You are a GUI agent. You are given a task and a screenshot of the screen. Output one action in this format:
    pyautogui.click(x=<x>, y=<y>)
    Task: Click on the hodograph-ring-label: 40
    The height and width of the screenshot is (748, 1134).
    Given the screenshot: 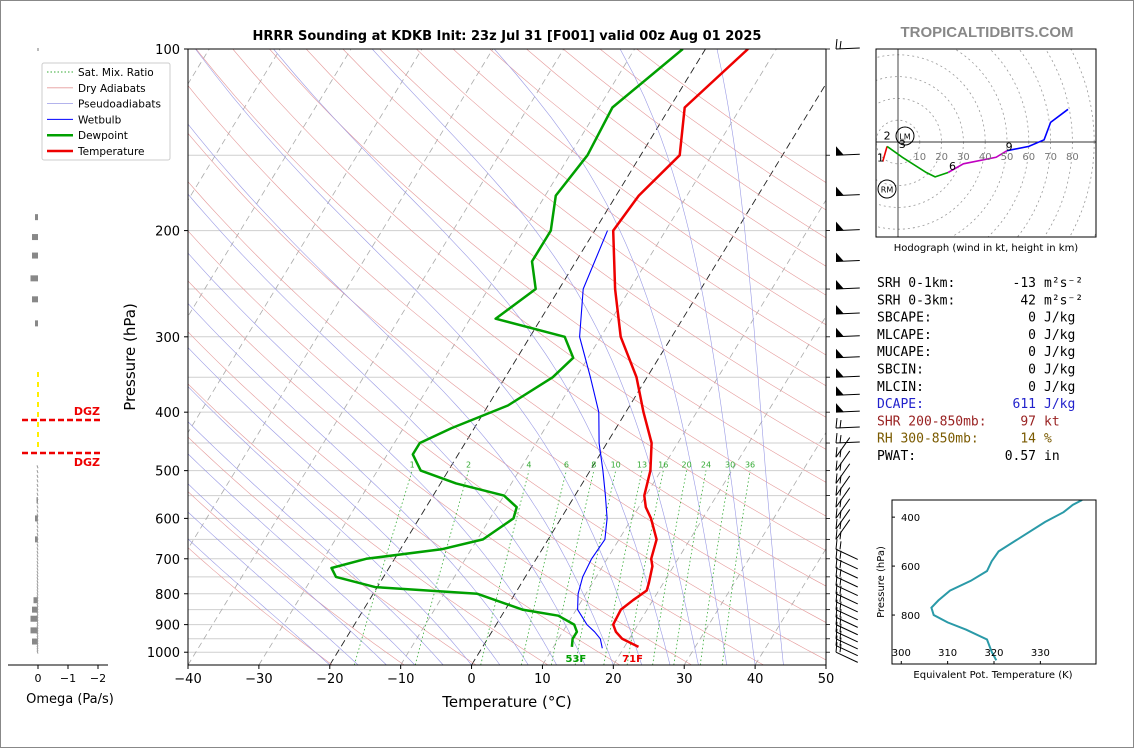 What is the action you would take?
    pyautogui.click(x=985, y=157)
    